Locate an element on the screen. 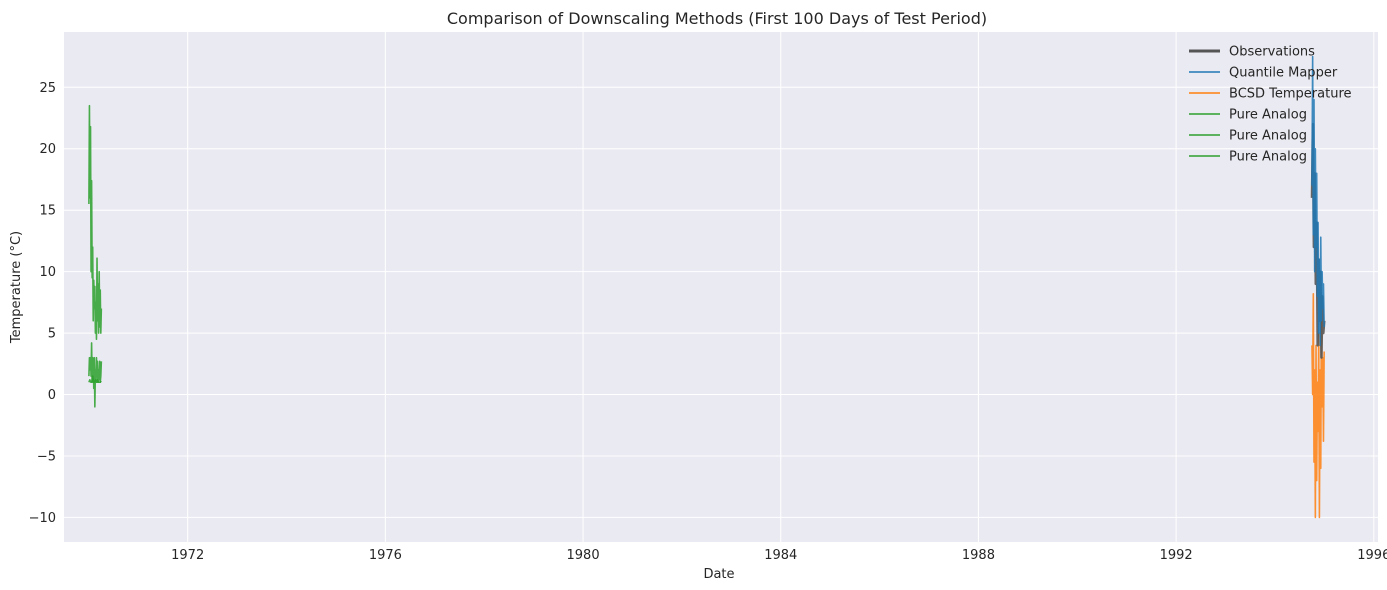 The width and height of the screenshot is (1387, 590). x-tick-label: 1992 is located at coordinates (1176, 555).